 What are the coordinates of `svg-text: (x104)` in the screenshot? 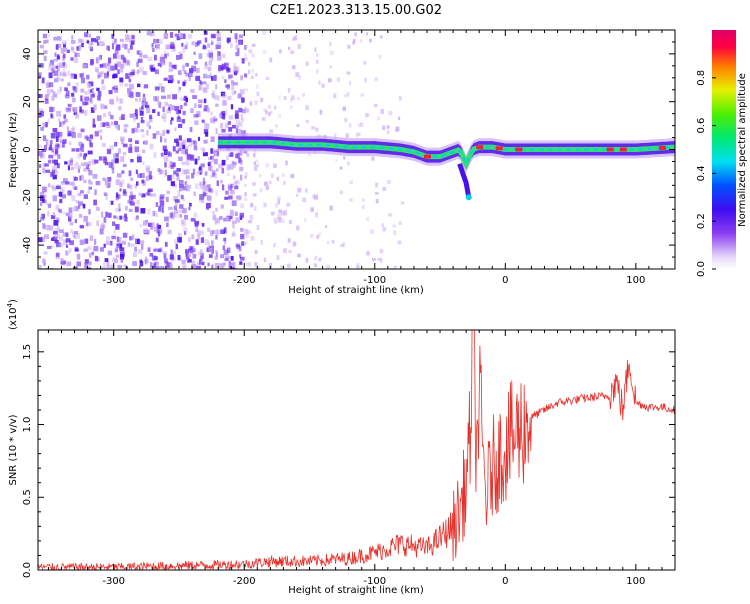 It's located at (12, 314).